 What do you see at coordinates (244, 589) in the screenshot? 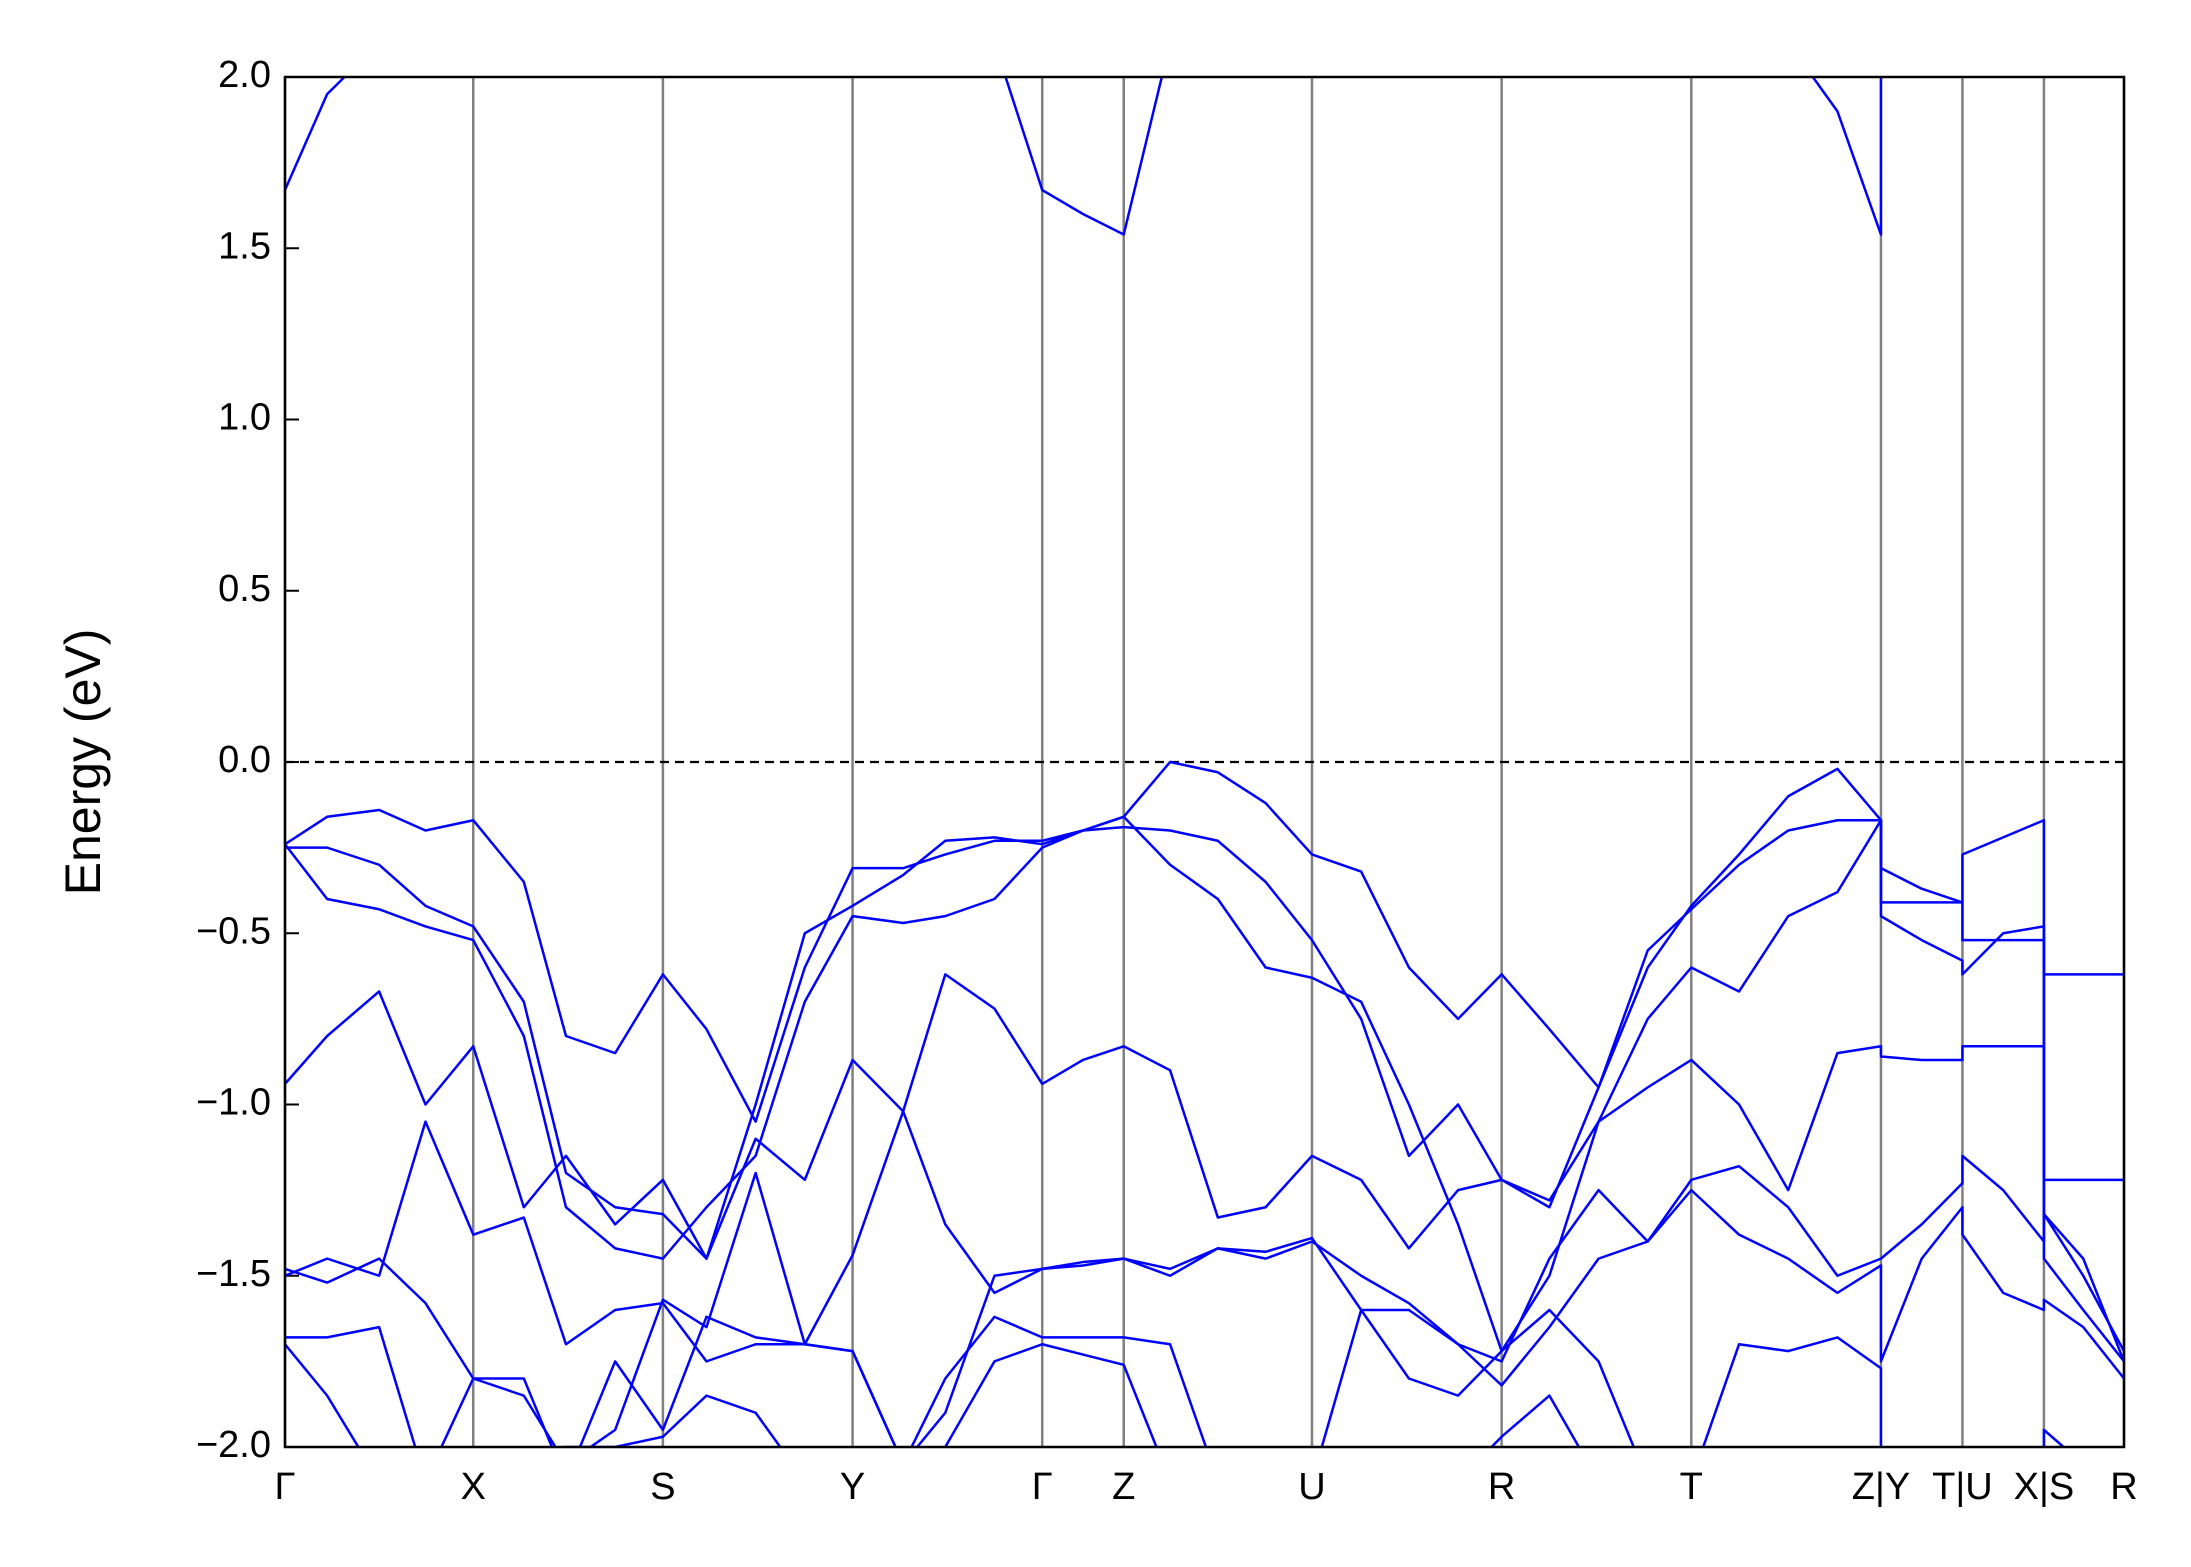
I see `y-tick-label: 0.5` at bounding box center [244, 589].